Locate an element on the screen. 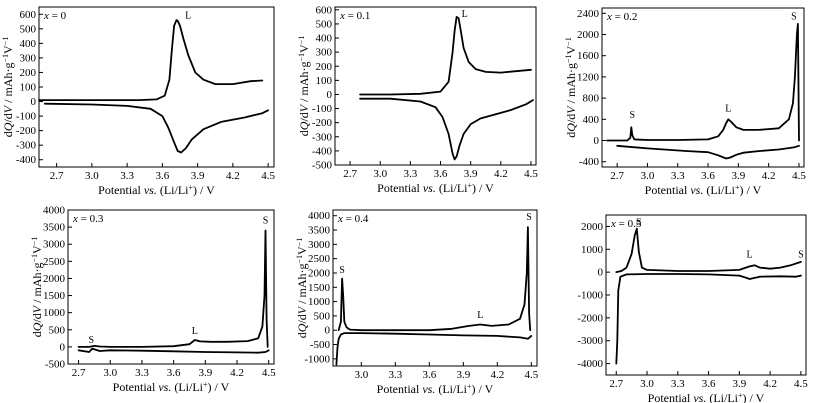 Image resolution: width=833 pixels, height=403 pixels. panel-label: x = 0 is located at coordinates (55, 16).